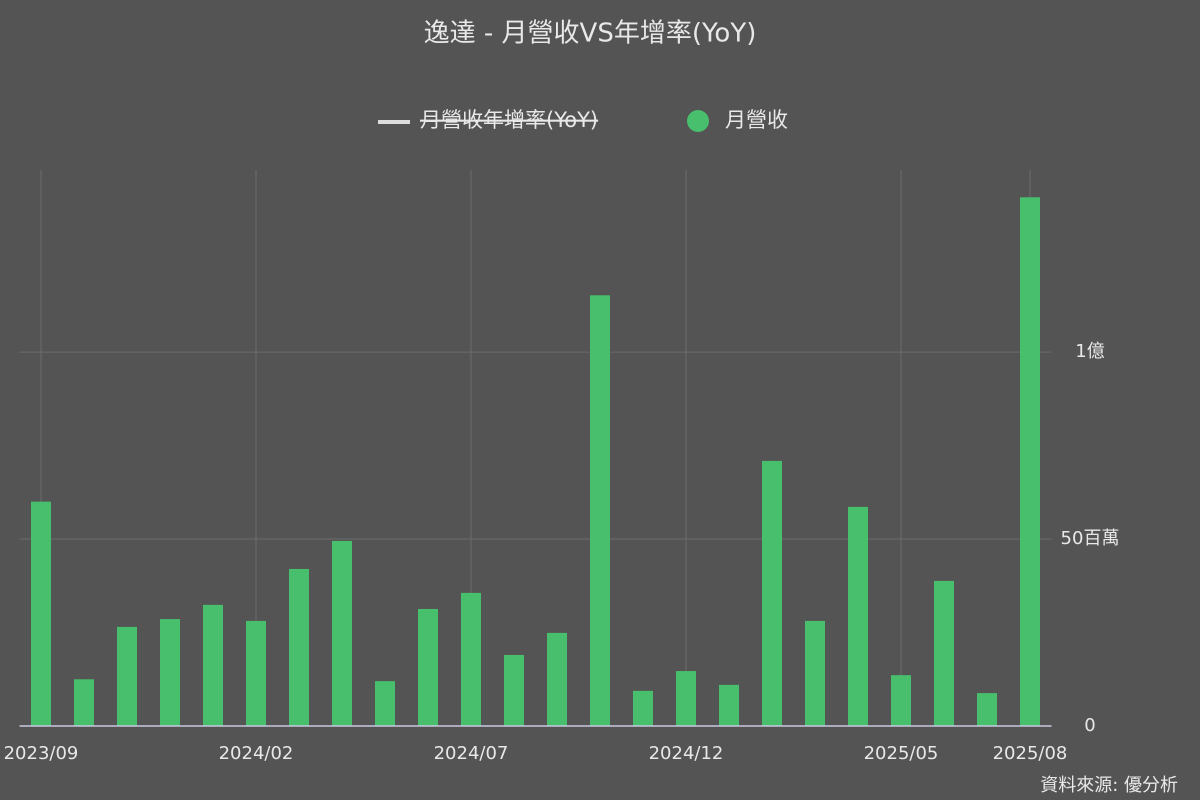  What do you see at coordinates (1030, 753) in the screenshot?
I see `x-tick-label: 2025/08` at bounding box center [1030, 753].